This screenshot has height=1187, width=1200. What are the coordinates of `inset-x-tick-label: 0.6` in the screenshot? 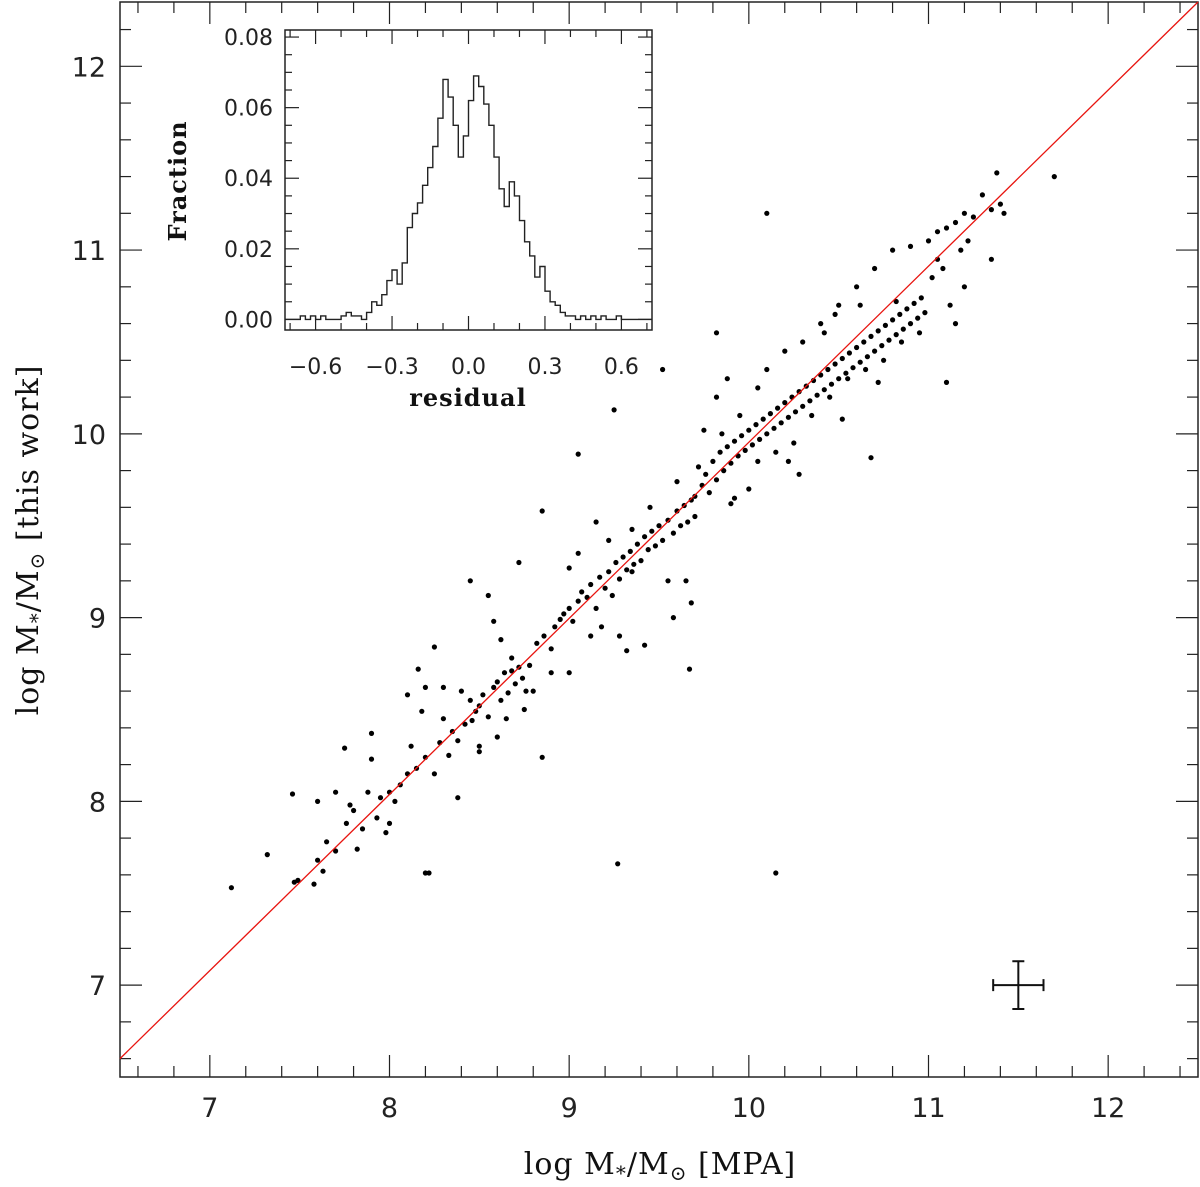 It's located at (621, 367).